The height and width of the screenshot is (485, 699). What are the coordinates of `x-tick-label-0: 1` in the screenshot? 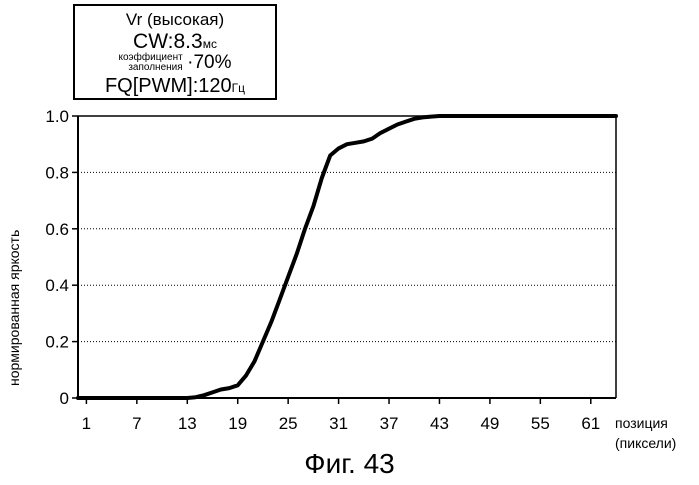 It's located at (86, 423).